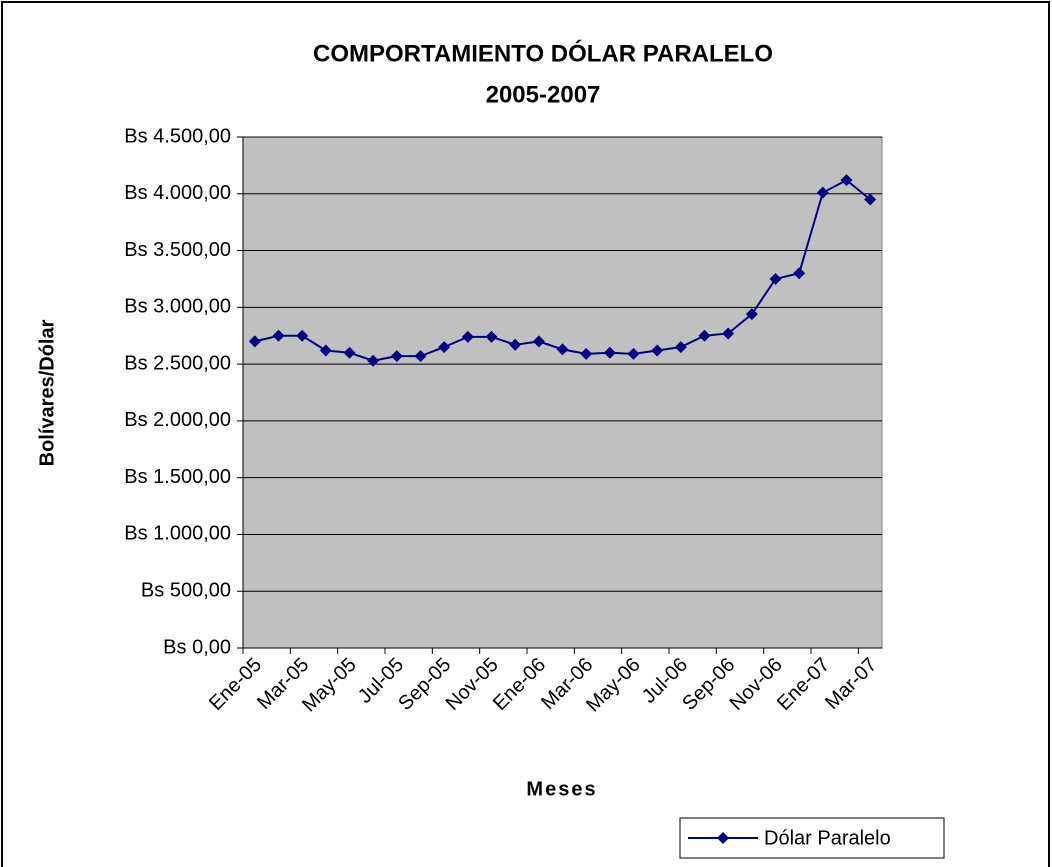  Describe the element at coordinates (543, 94) in the screenshot. I see `chart-title: 2005-2007` at that location.